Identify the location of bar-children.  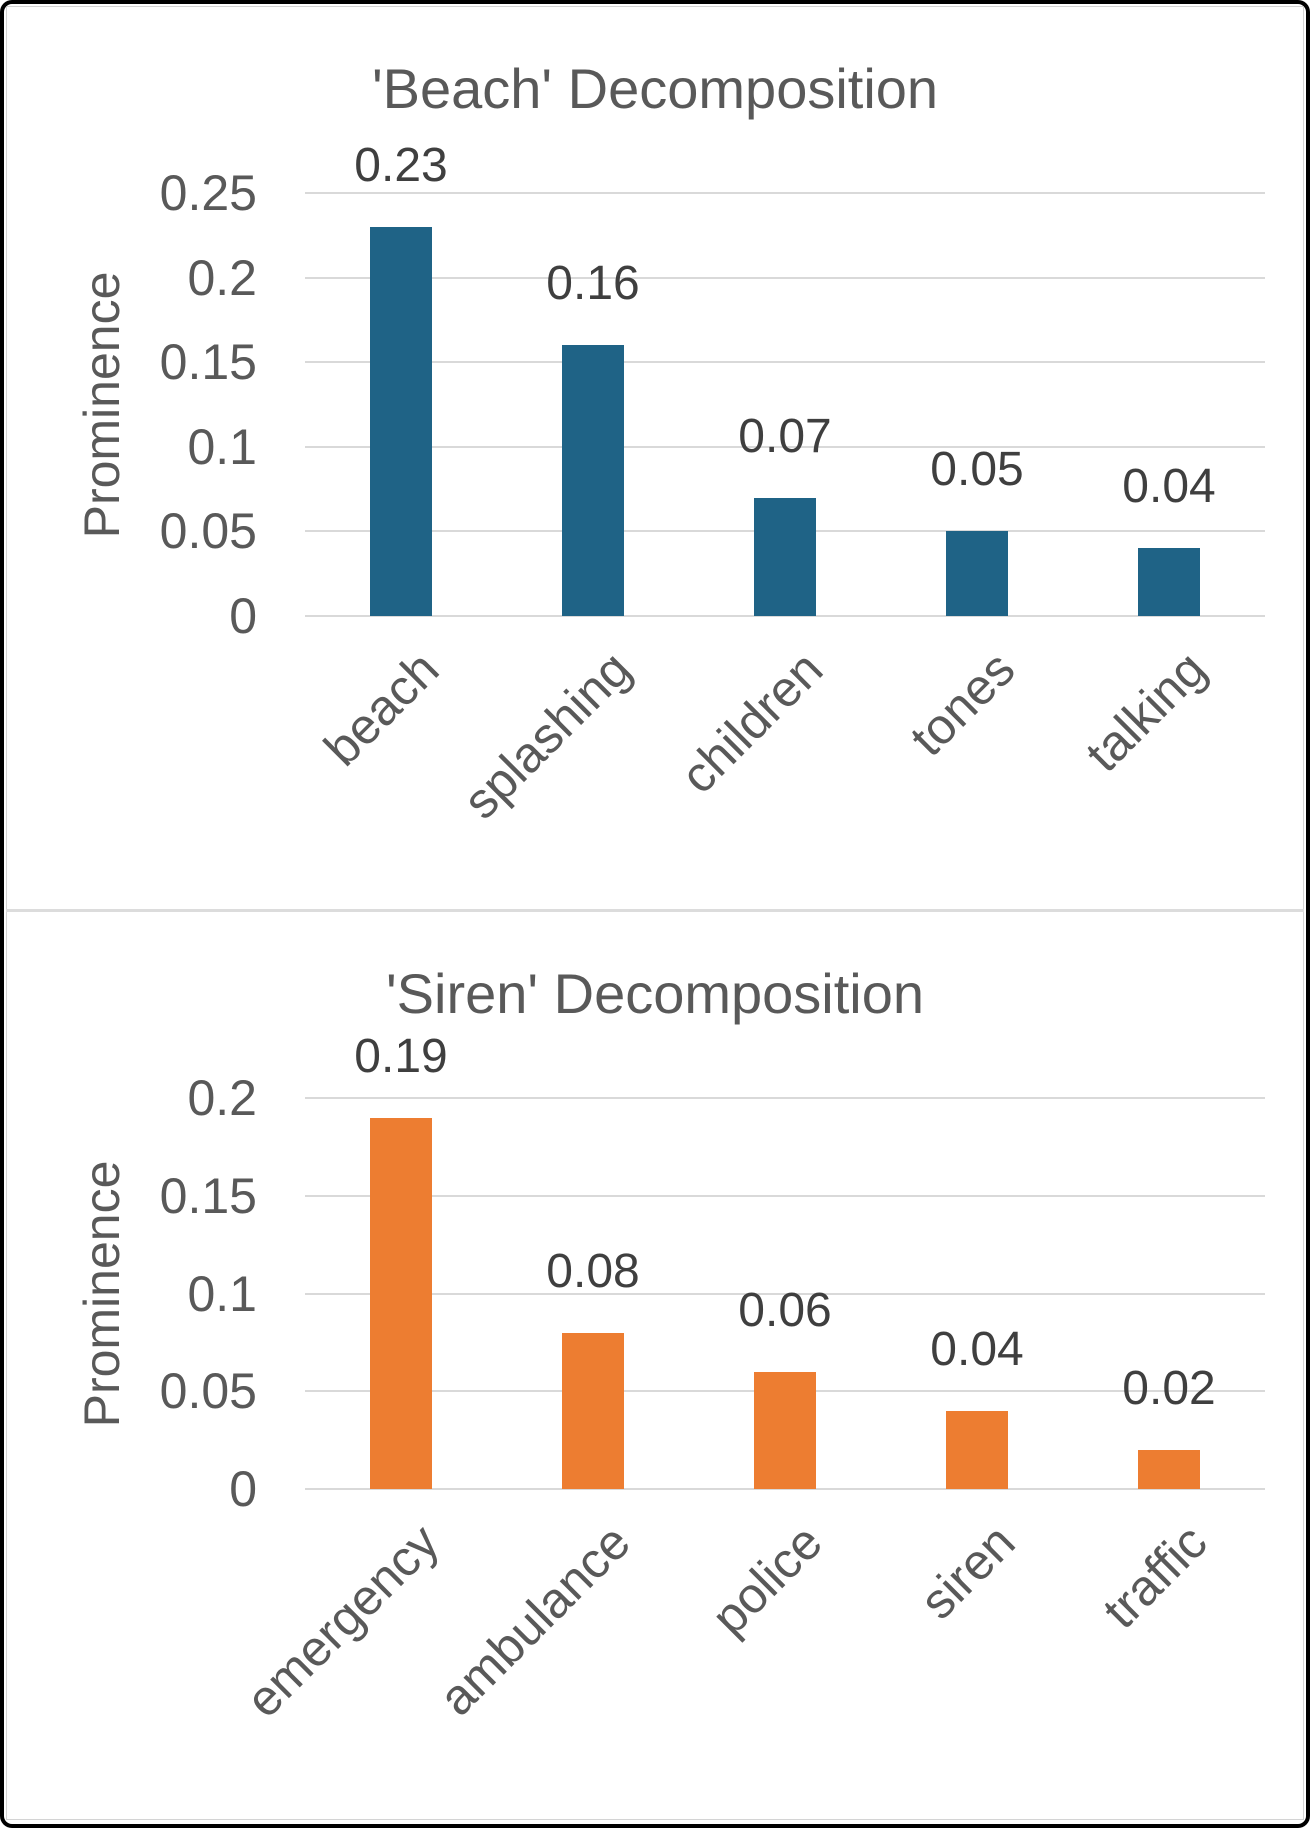
(785, 556).